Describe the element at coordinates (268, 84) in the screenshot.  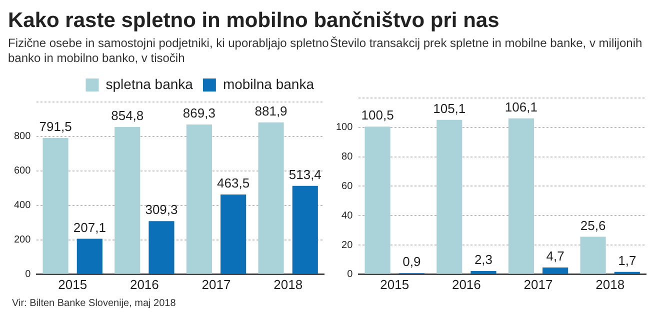
I see `legend-label: mobilna banka` at that location.